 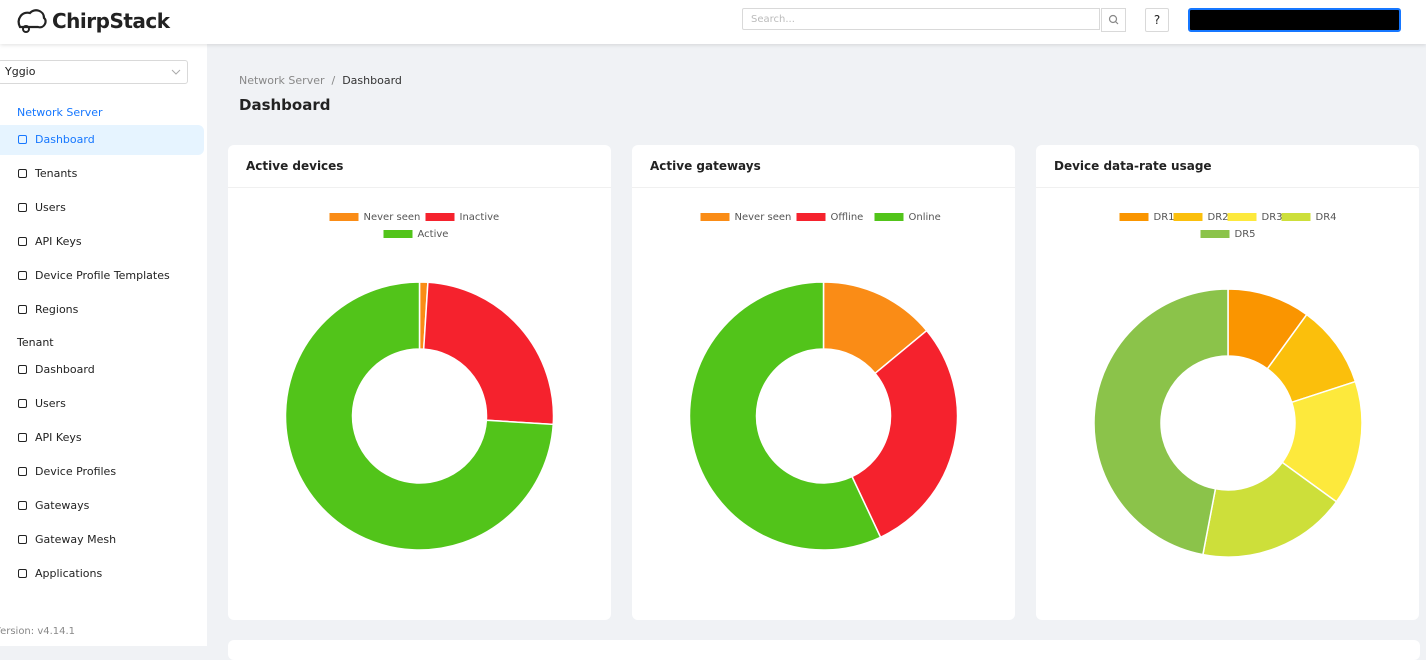 I want to click on card, so click(x=824, y=650).